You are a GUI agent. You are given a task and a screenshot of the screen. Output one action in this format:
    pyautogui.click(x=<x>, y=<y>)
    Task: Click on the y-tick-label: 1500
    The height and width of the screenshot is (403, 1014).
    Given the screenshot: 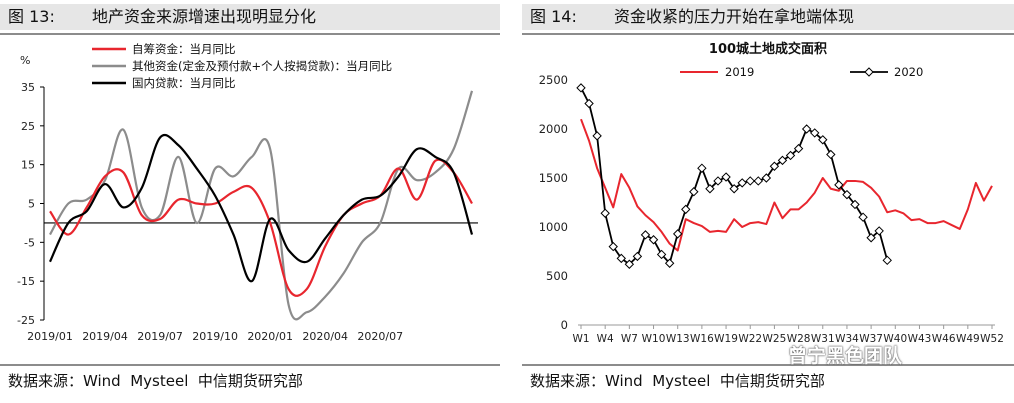 What is the action you would take?
    pyautogui.click(x=553, y=178)
    